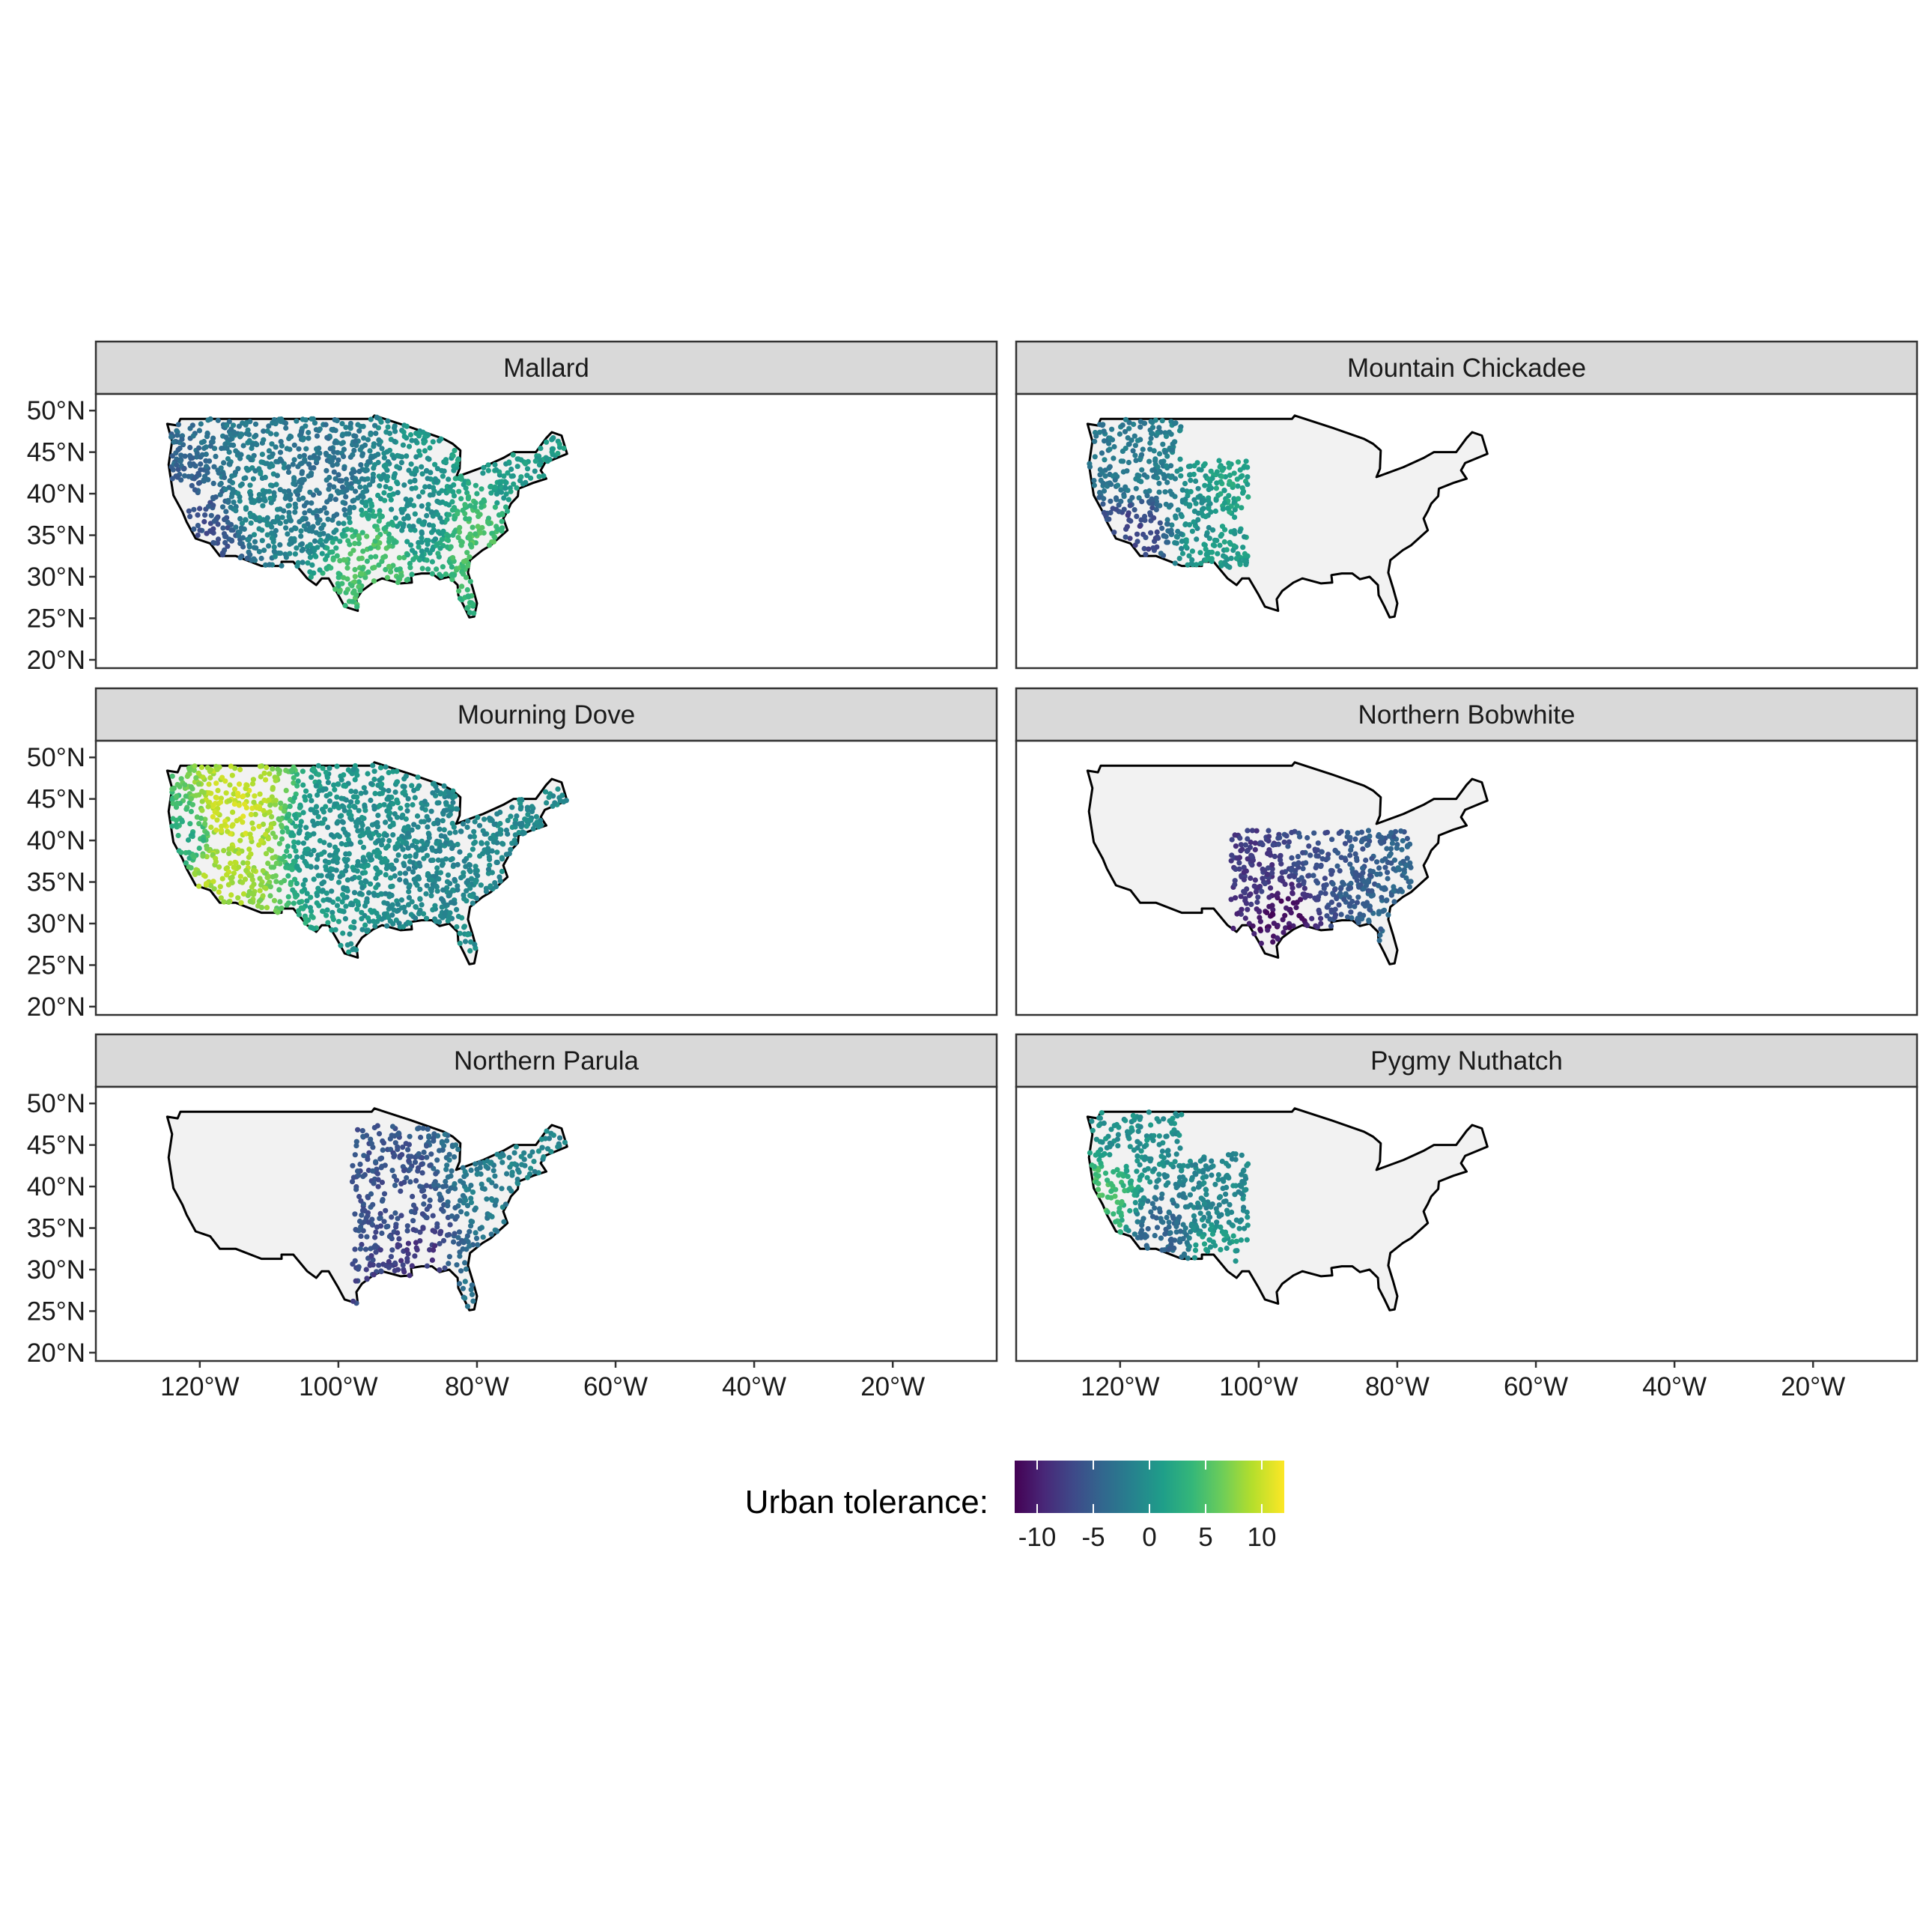  Describe the element at coordinates (56, 1228) in the screenshot. I see `y-tick-label: 35°N` at that location.